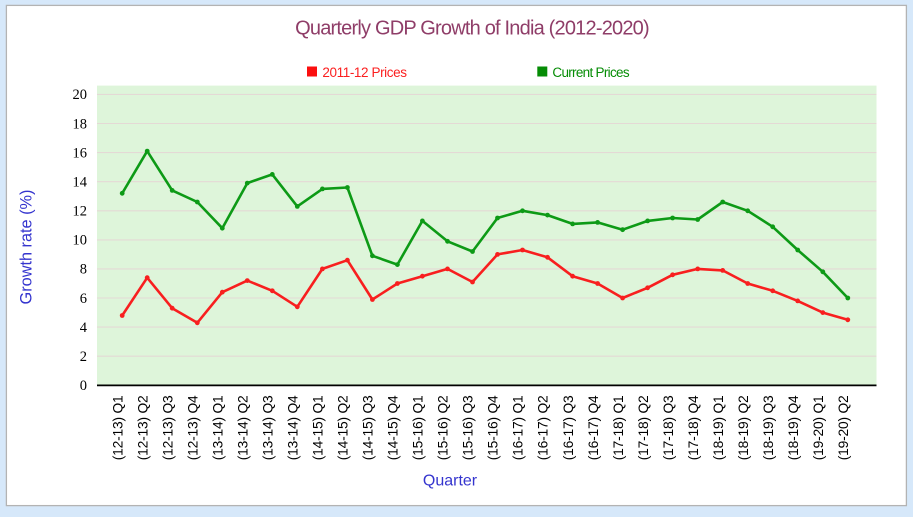 The image size is (913, 517). What do you see at coordinates (80, 212) in the screenshot?
I see `svg-text: 12` at bounding box center [80, 212].